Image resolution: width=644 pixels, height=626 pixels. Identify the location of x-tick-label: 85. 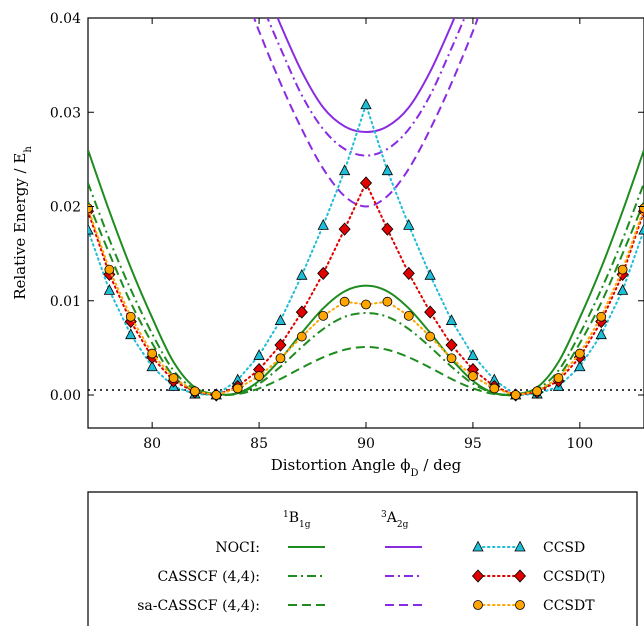
(259, 444).